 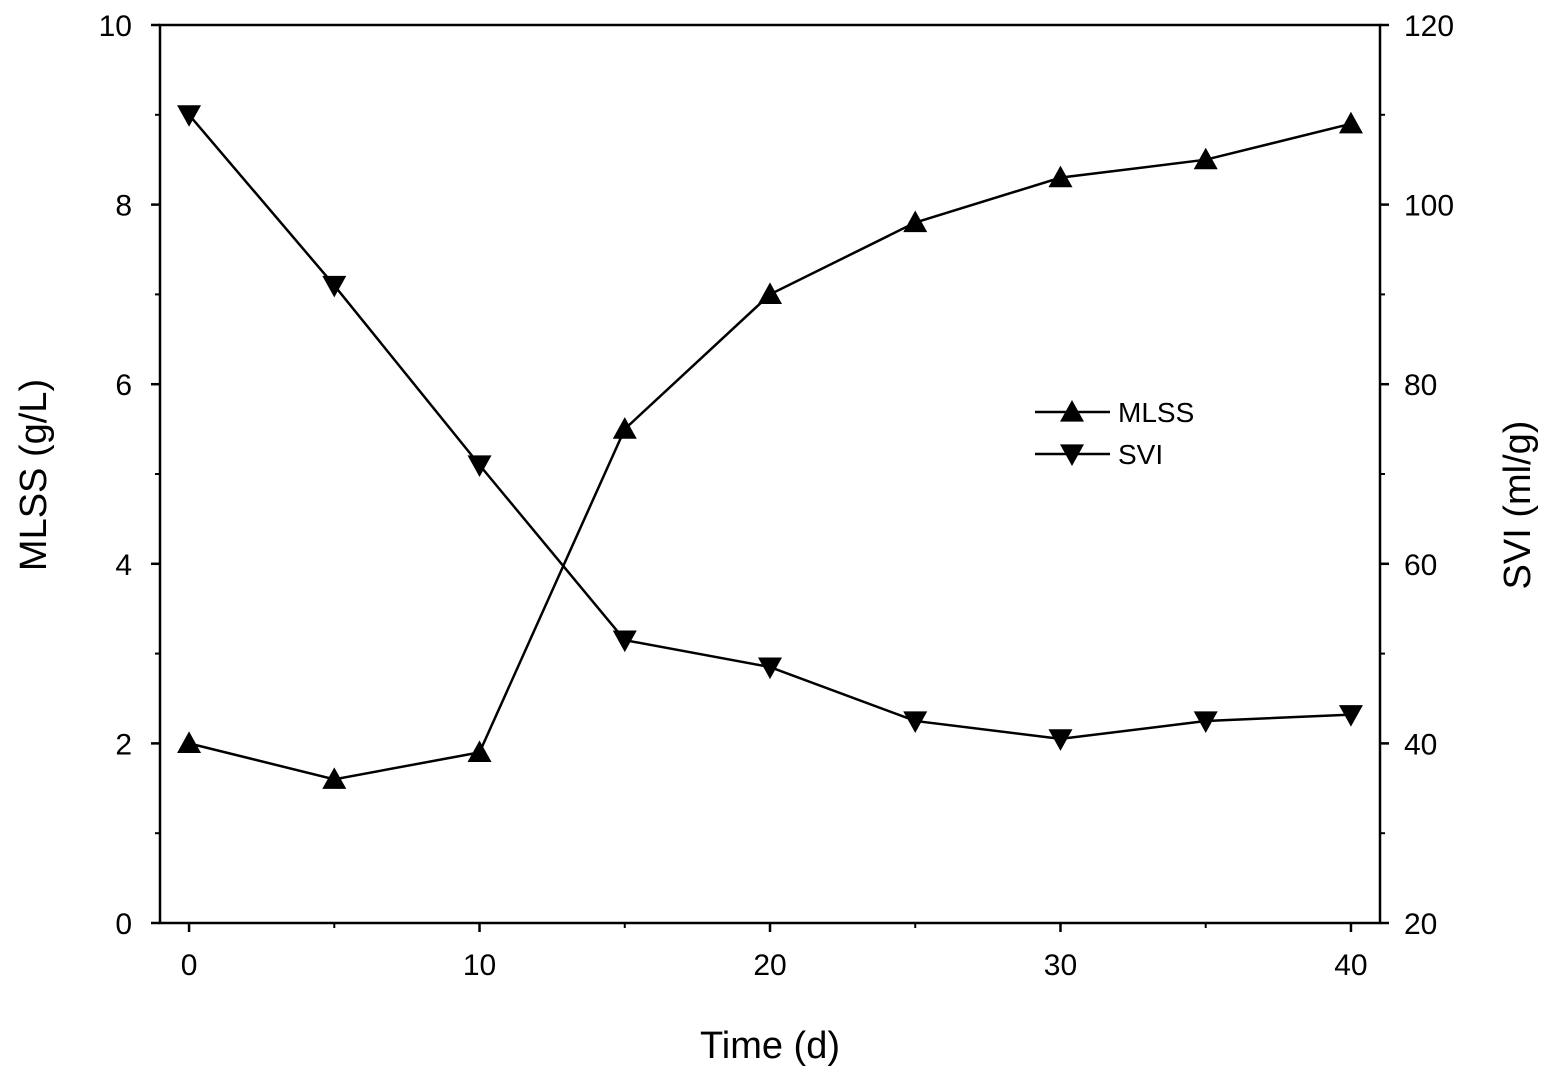 I want to click on y-tick-label: 10, so click(x=115, y=26).